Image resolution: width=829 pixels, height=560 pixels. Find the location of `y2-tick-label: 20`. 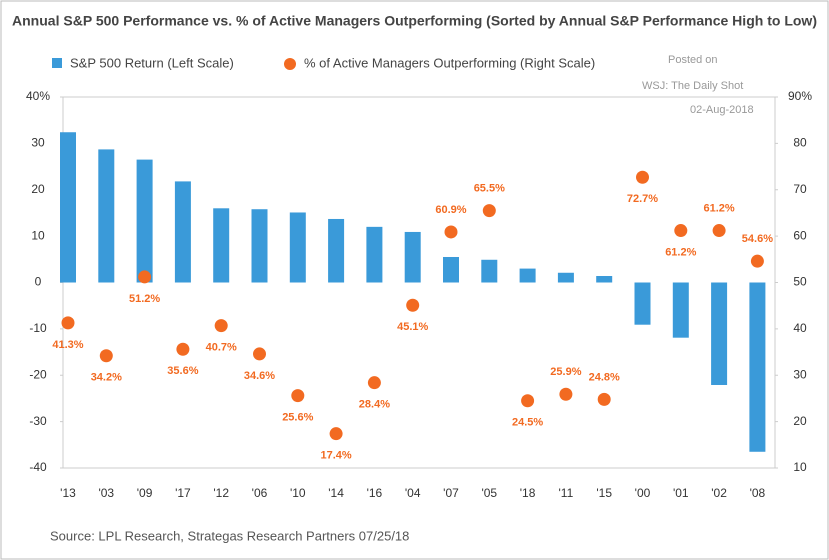

y2-tick-label: 20 is located at coordinates (800, 421).